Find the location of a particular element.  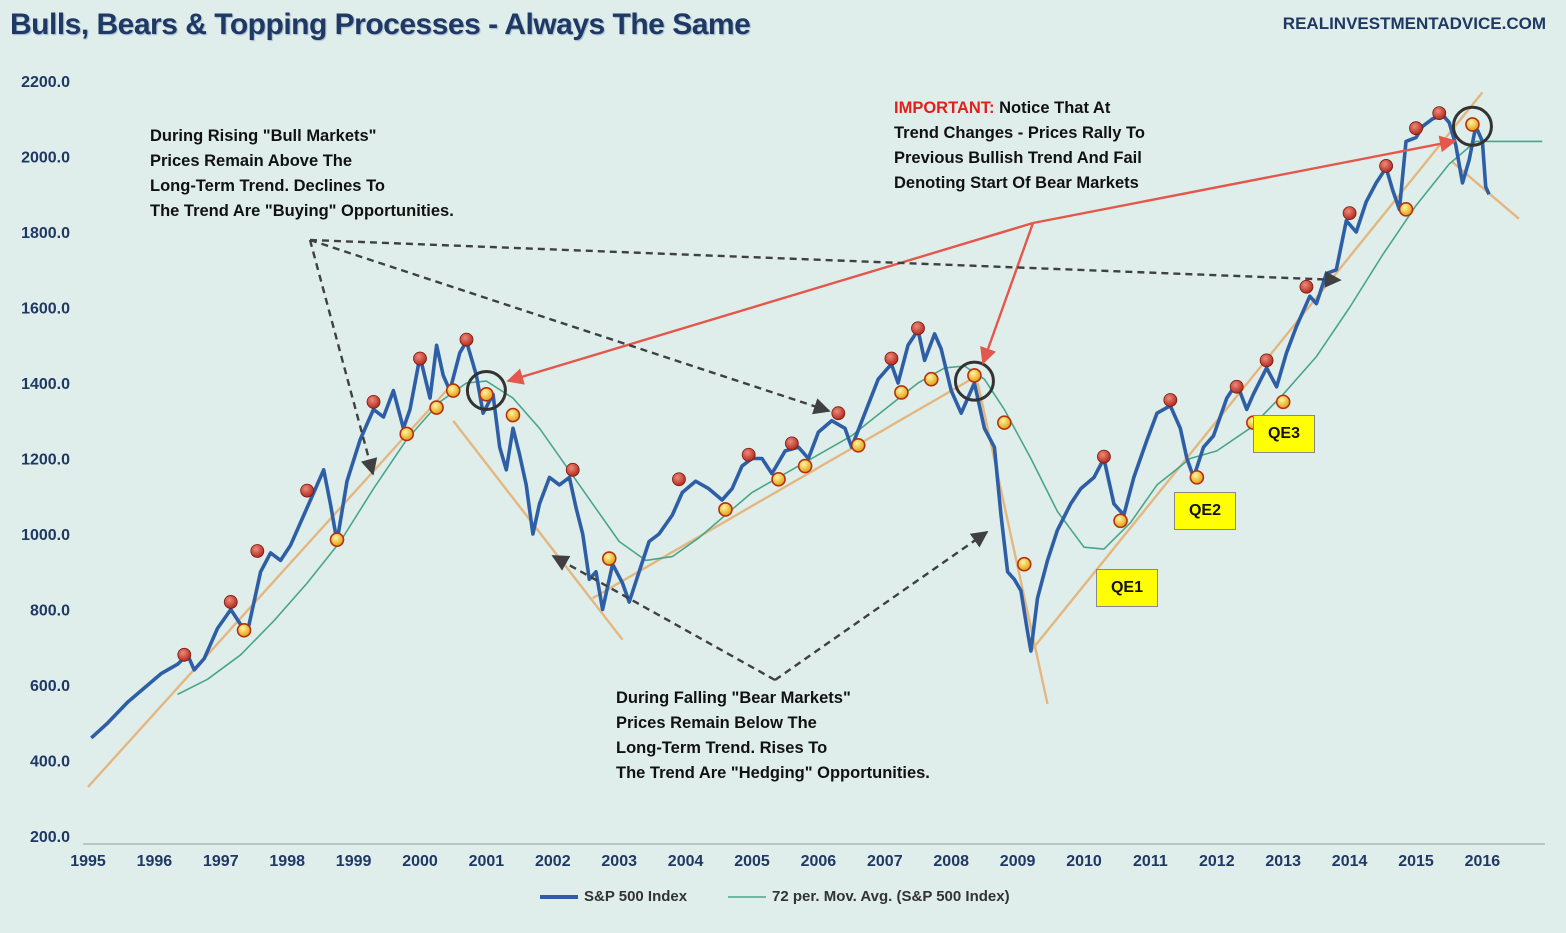

x-tick-label: 2008 is located at coordinates (951, 861).